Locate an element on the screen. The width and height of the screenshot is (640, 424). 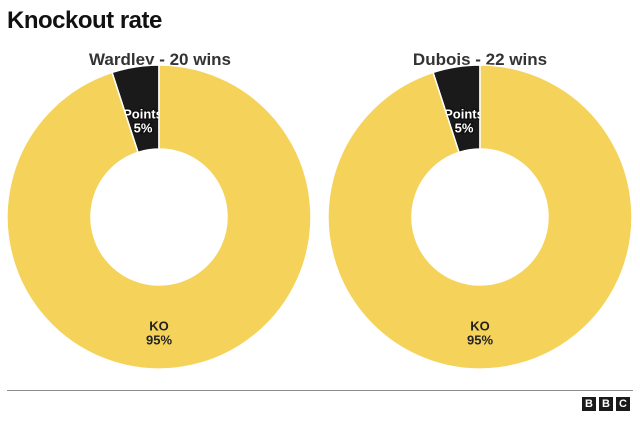
chart-title-dubois: Dubois - 22 wins is located at coordinates (480, 59).